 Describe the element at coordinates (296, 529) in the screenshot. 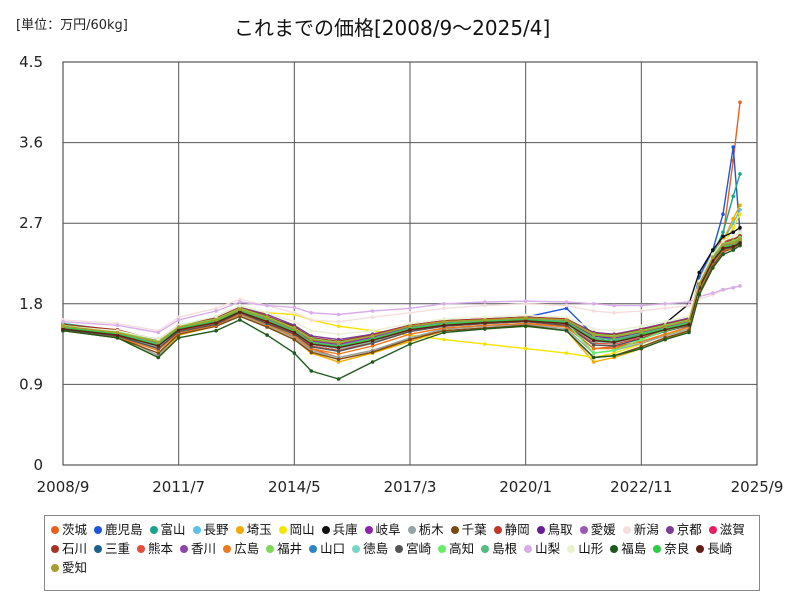

I see `legend-item: 岡山` at that location.